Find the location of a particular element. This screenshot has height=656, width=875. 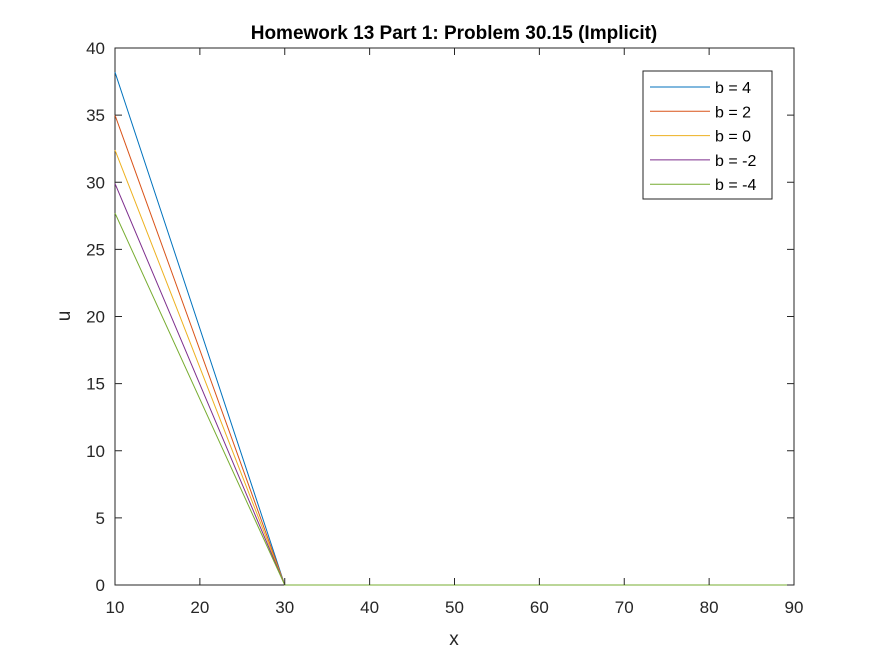

x-tick-label: 40 is located at coordinates (369, 607).